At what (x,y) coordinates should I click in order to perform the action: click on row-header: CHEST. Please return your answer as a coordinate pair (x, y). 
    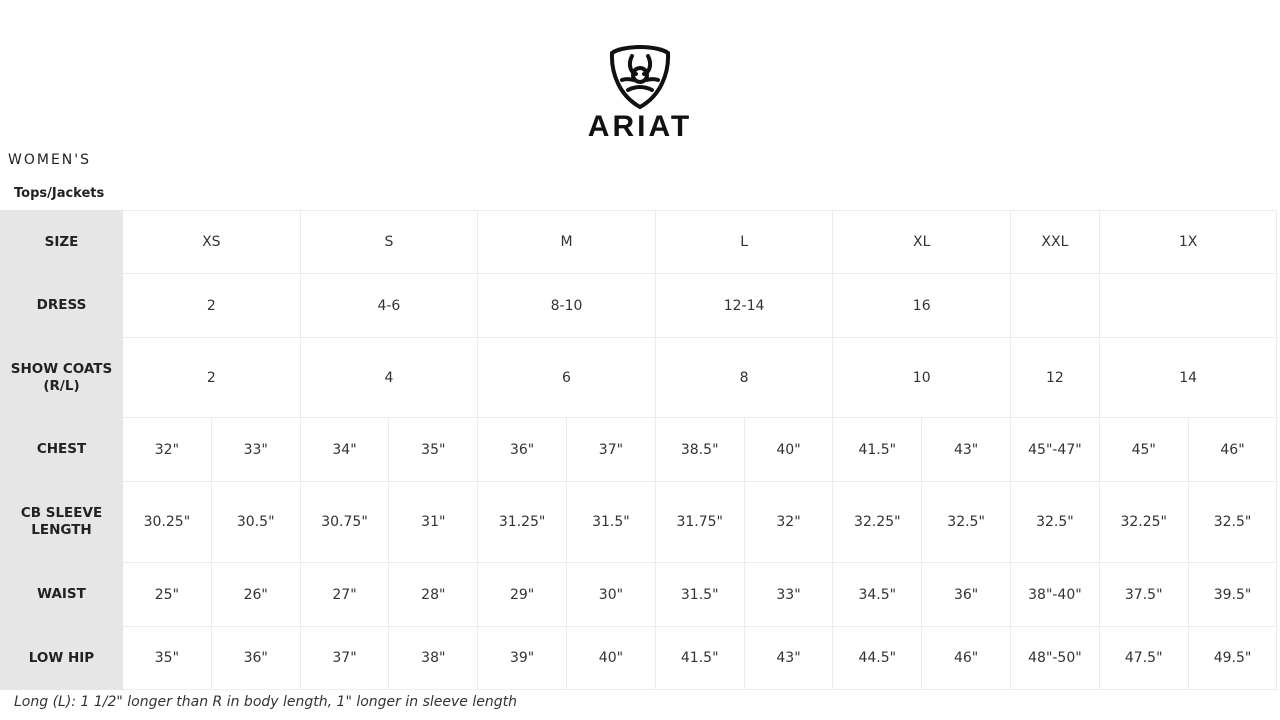
    Looking at the image, I should click on (61, 449).